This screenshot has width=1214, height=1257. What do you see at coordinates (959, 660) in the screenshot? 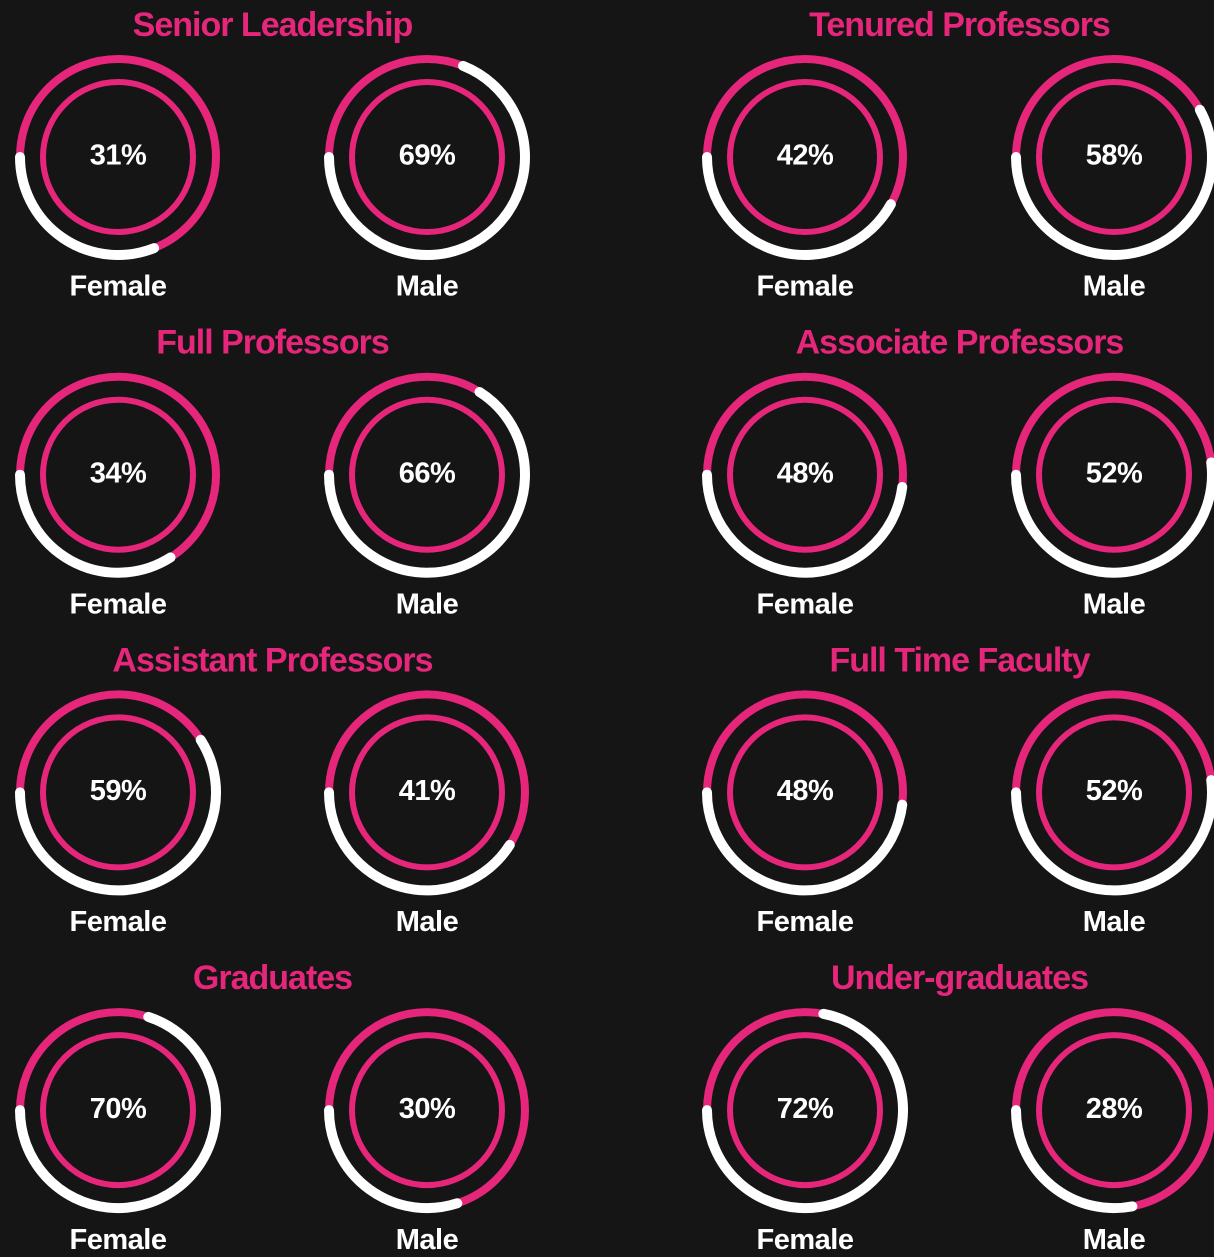
I see `panel-title: Full Time Faculty` at bounding box center [959, 660].